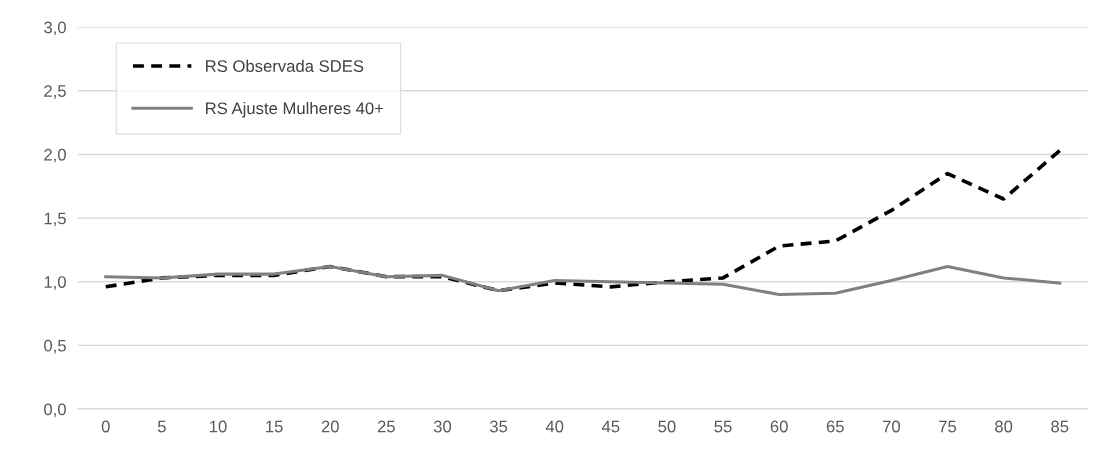 The height and width of the screenshot is (452, 1110). I want to click on x-tick-label: 20, so click(330, 426).